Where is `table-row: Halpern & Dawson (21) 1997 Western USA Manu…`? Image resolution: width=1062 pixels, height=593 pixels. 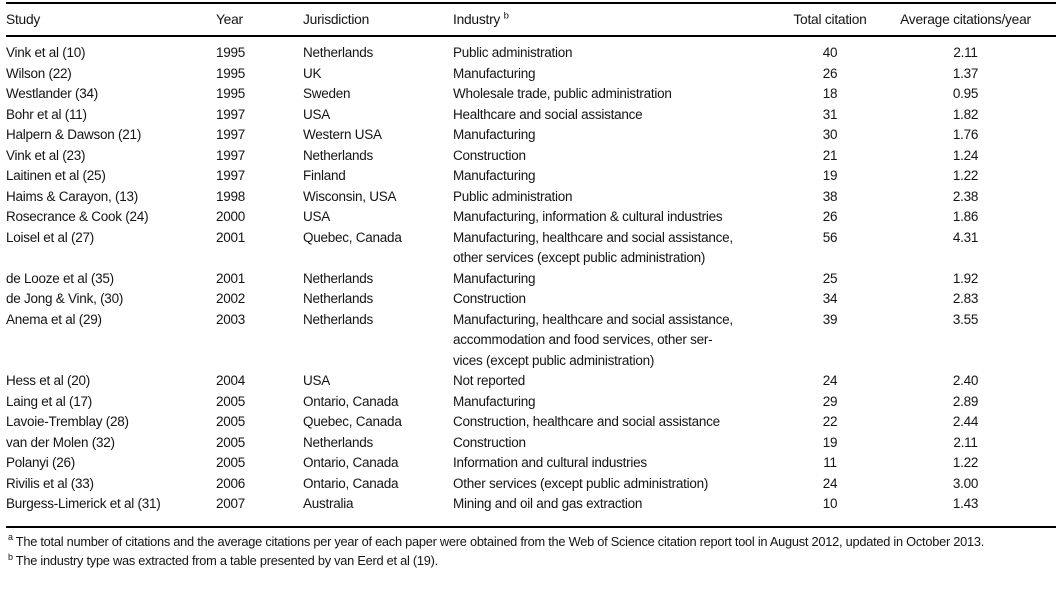 table-row: Halpern & Dawson (21) 1997 Western USA Manu… is located at coordinates (531, 135).